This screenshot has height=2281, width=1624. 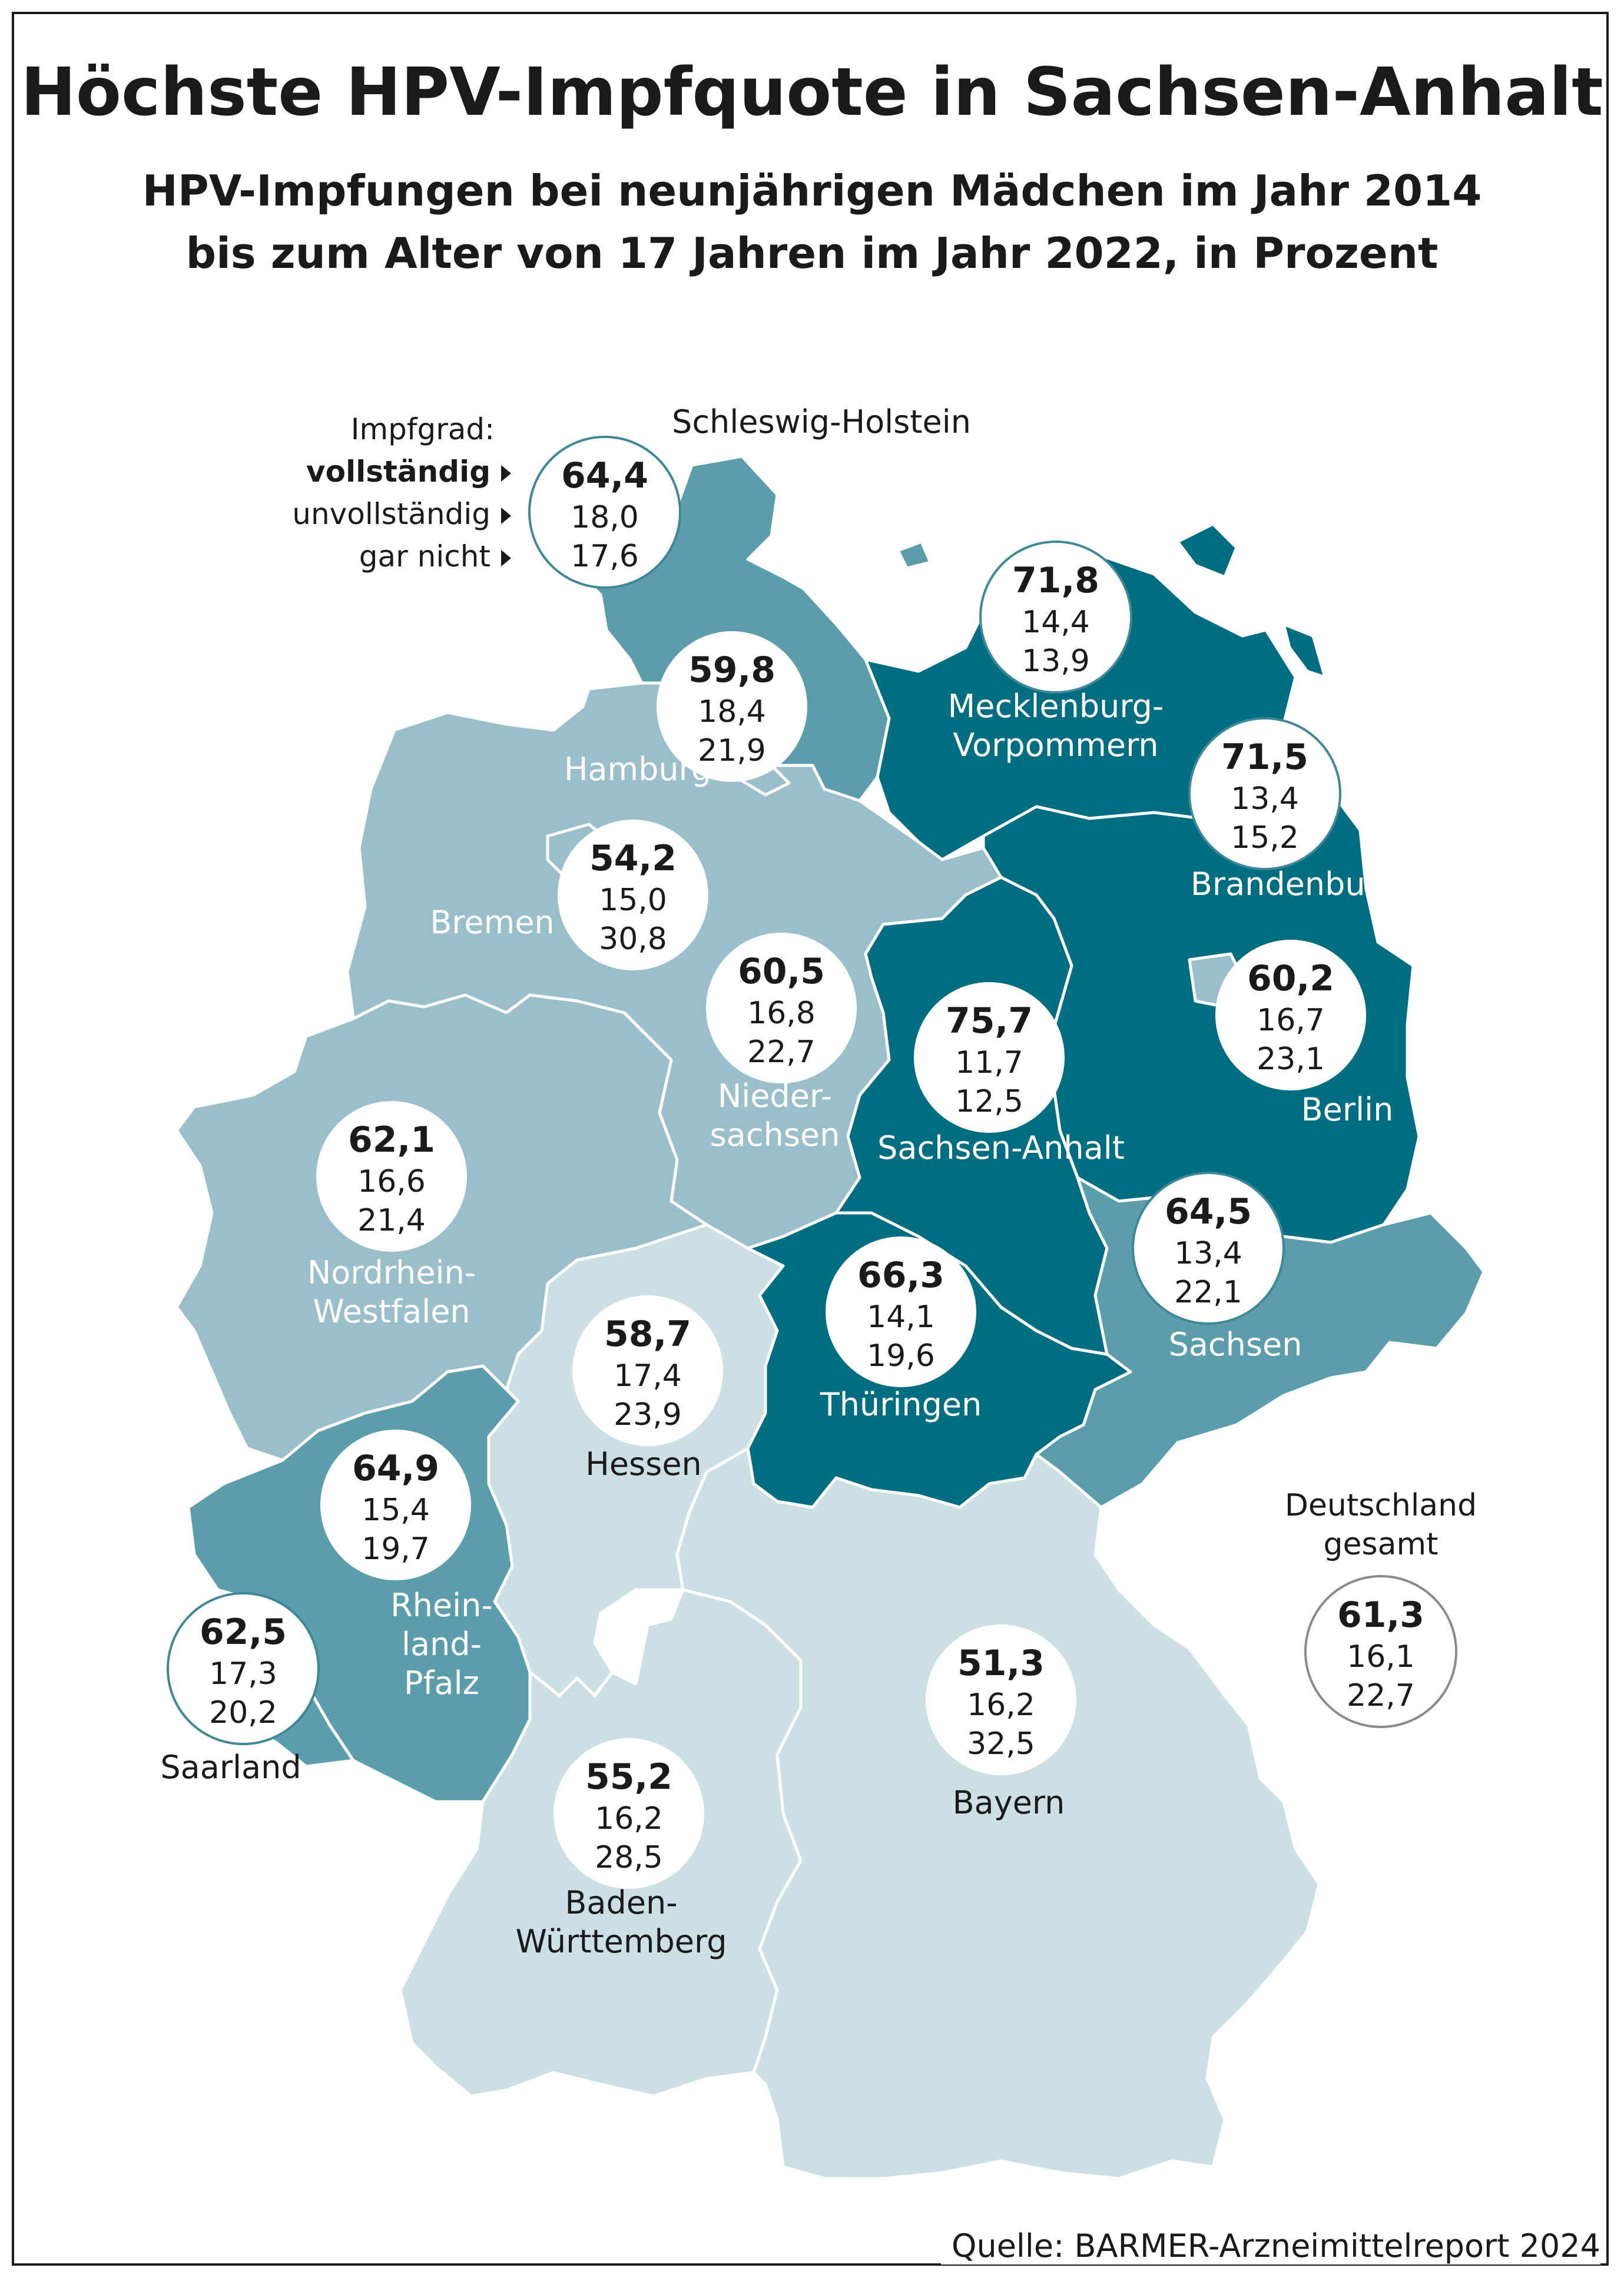 What do you see at coordinates (1270, 2245) in the screenshot?
I see `source-note: Quelle: BARMER-Arzneimittelreport 2024` at bounding box center [1270, 2245].